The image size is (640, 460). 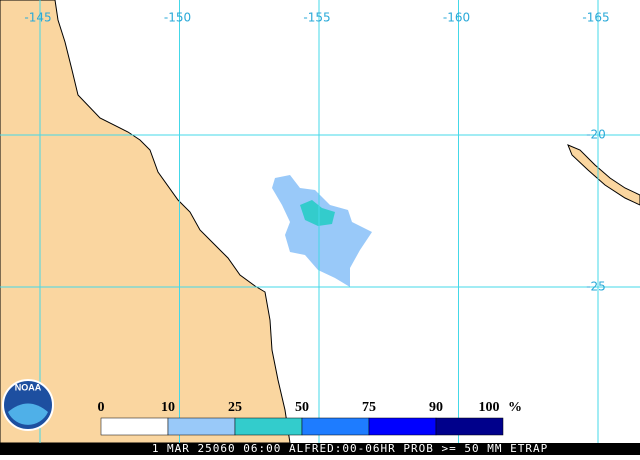 What do you see at coordinates (316, 18) in the screenshot?
I see `lon-label: -155` at bounding box center [316, 18].